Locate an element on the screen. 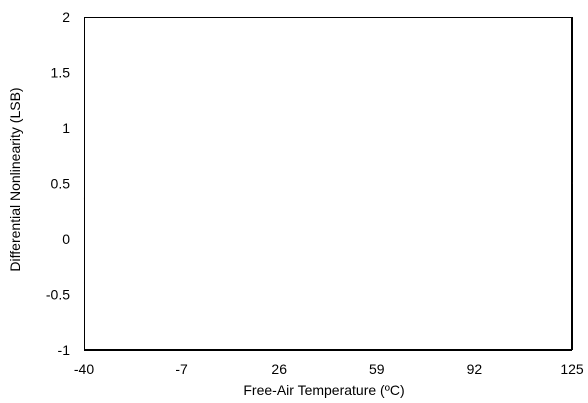  y-tick-label: 0.5 is located at coordinates (61, 184).